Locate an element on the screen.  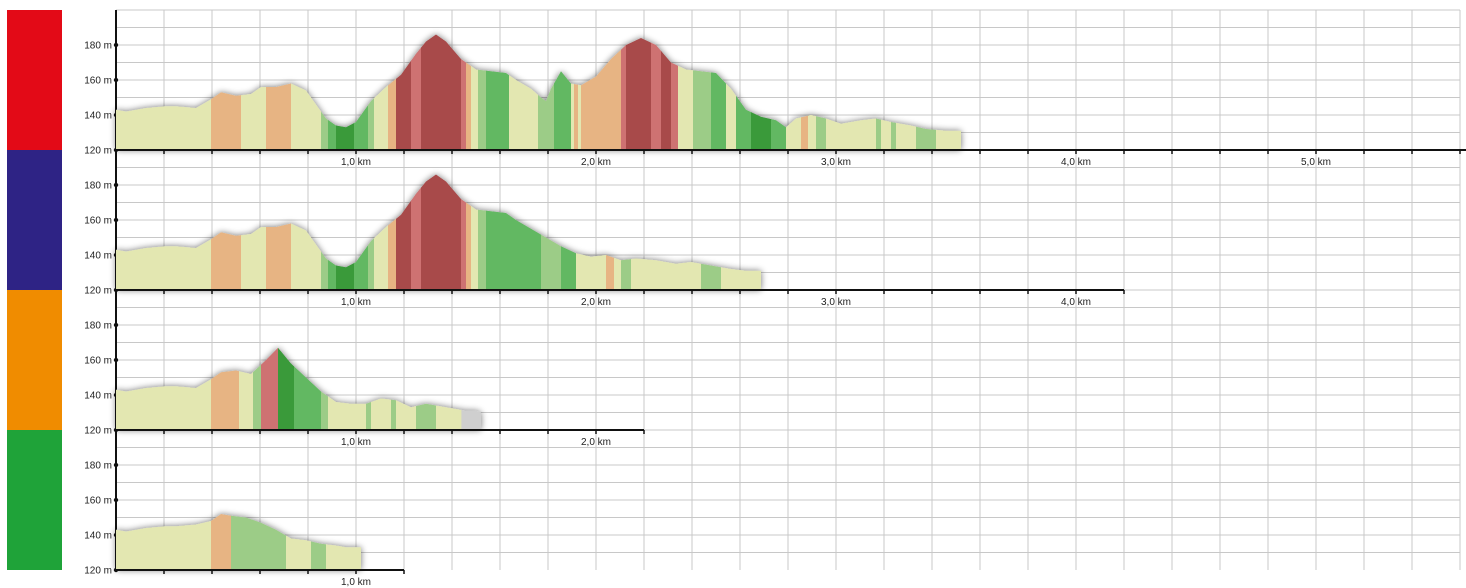
route-color-markers is located at coordinates (34, 290).